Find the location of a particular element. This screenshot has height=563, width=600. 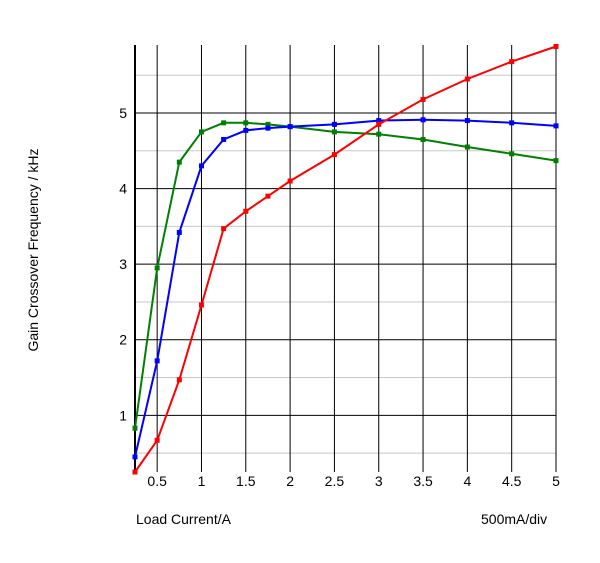

y-tick-label: 1 is located at coordinates (123, 415).